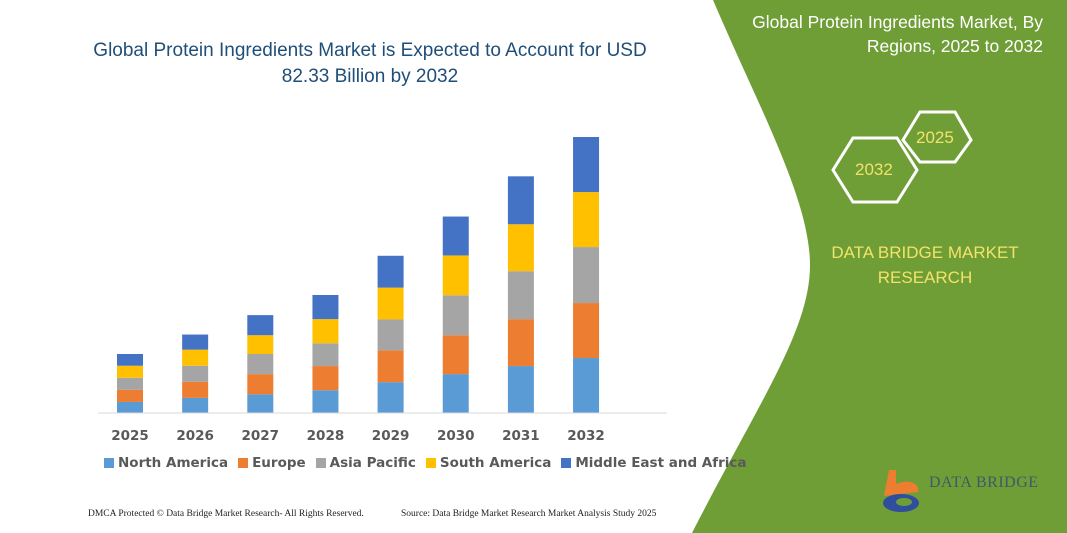  I want to click on logo-text: DATA BRIDGE, so click(984, 482).